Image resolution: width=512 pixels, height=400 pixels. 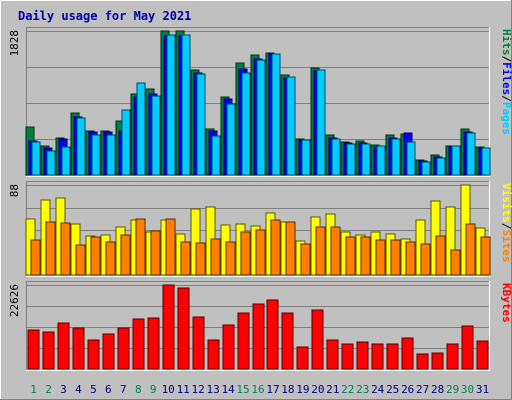 I want to click on panel-hits-ymax-label: 1828, so click(x=14, y=43).